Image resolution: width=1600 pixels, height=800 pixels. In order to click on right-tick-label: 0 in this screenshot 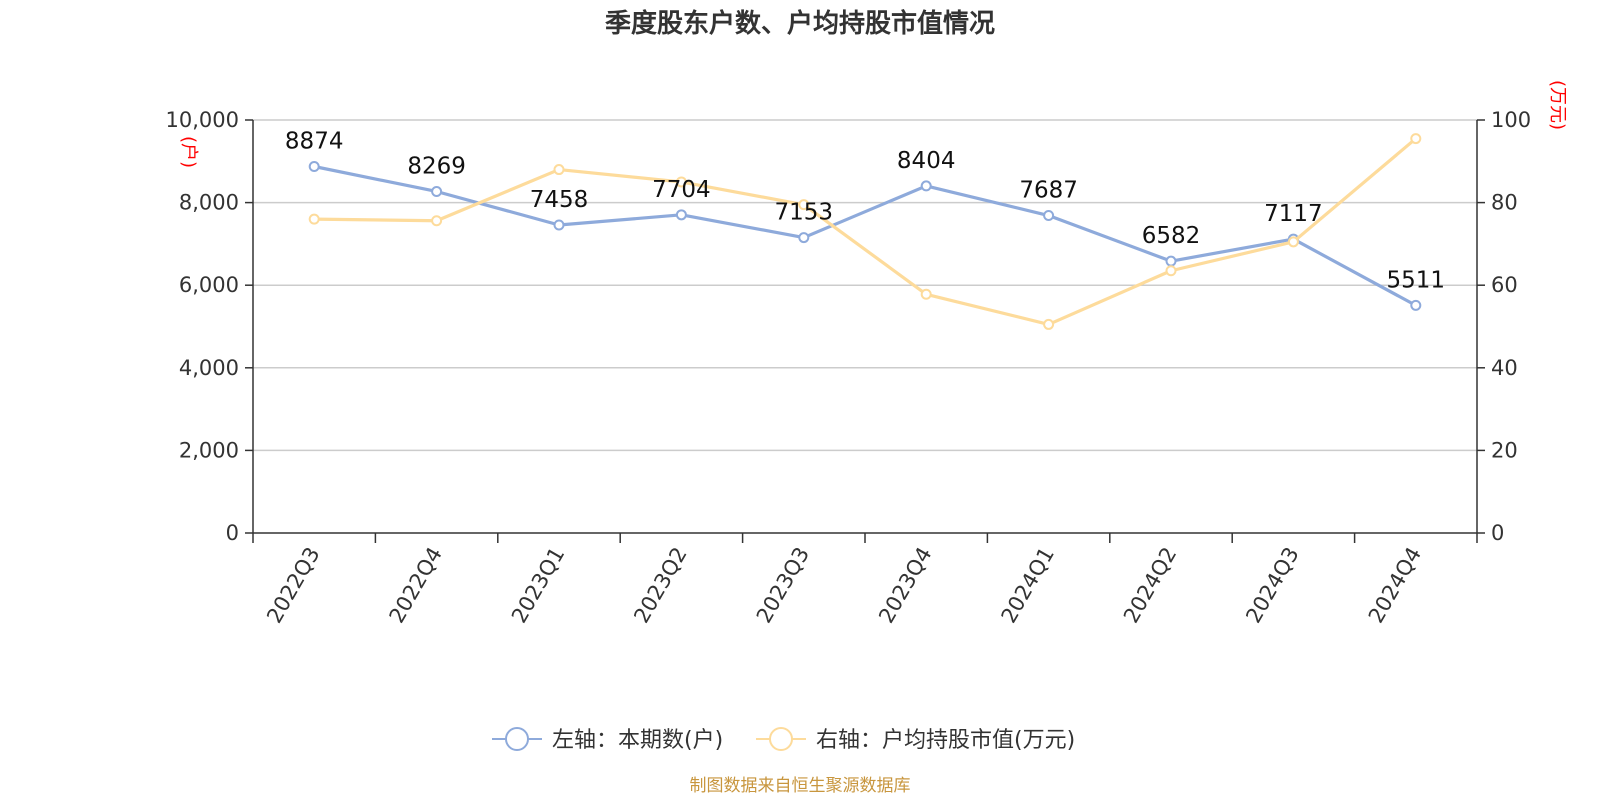, I will do `click(1497, 533)`.